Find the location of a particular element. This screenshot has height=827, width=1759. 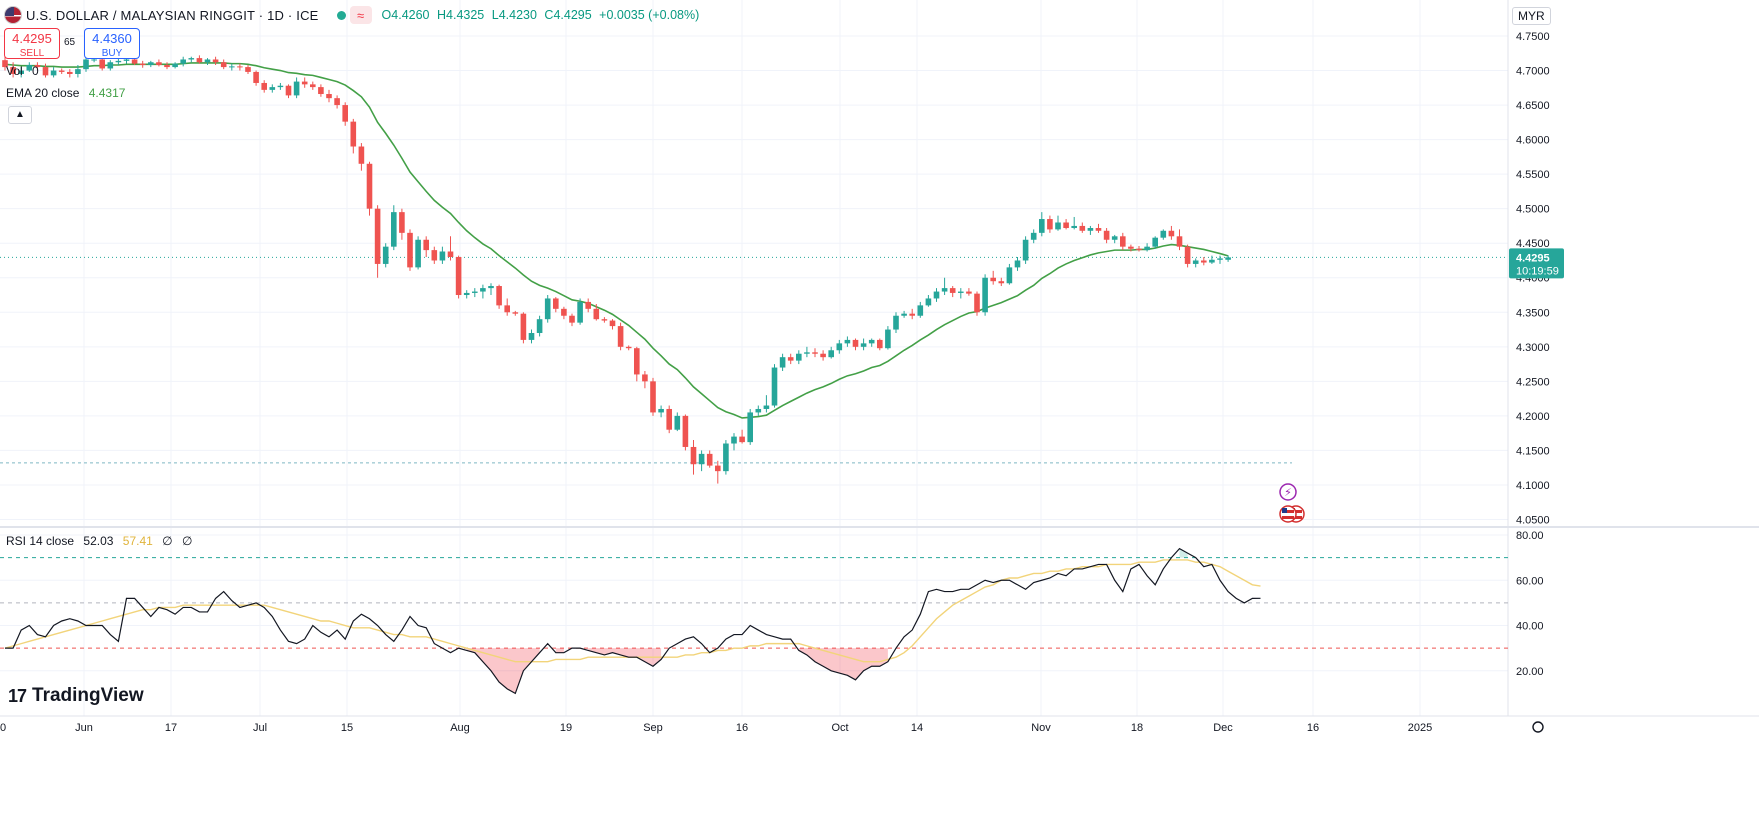

time-tick-label: 0 is located at coordinates (3, 728).